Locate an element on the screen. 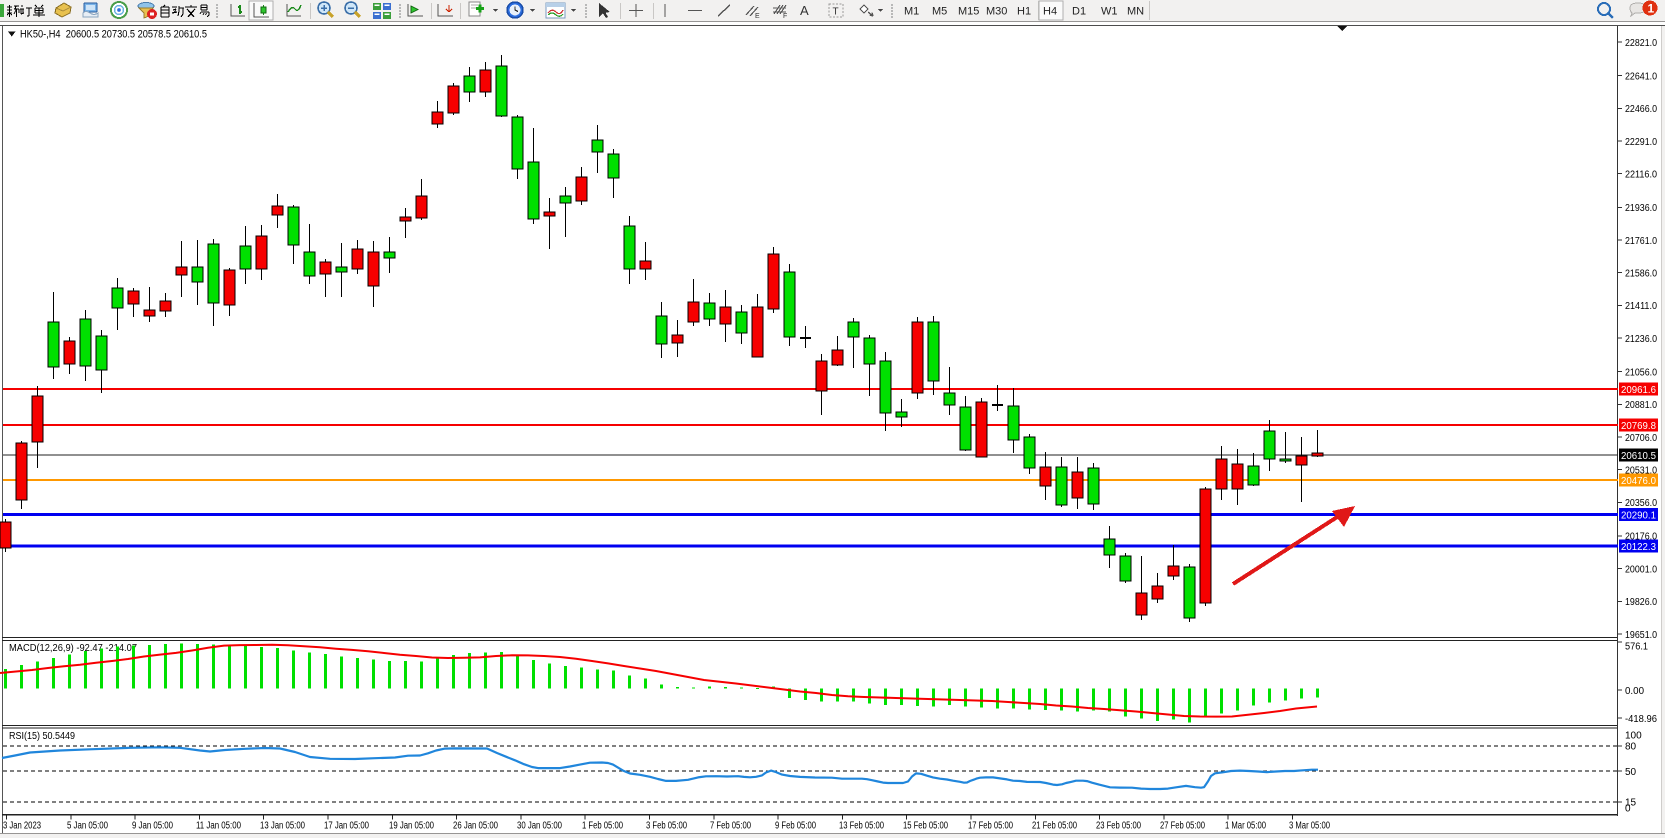  svg-text: 3 Jan 2023 is located at coordinates (22, 826).